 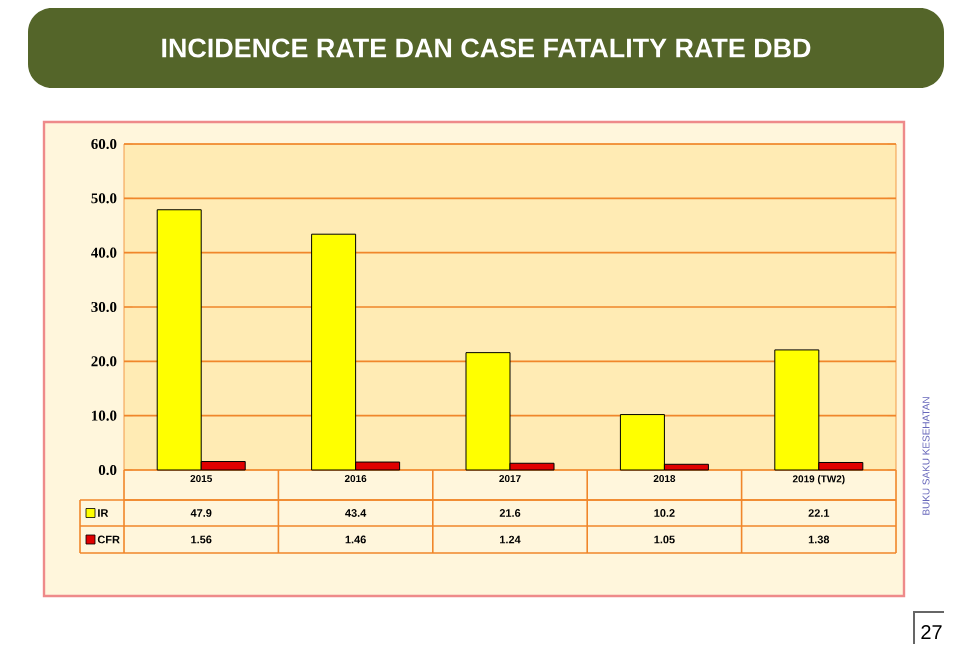 What do you see at coordinates (486, 48) in the screenshot?
I see `chart-title: INCIDENCE RATE DAN CASE FATALITY RATE DBD` at bounding box center [486, 48].